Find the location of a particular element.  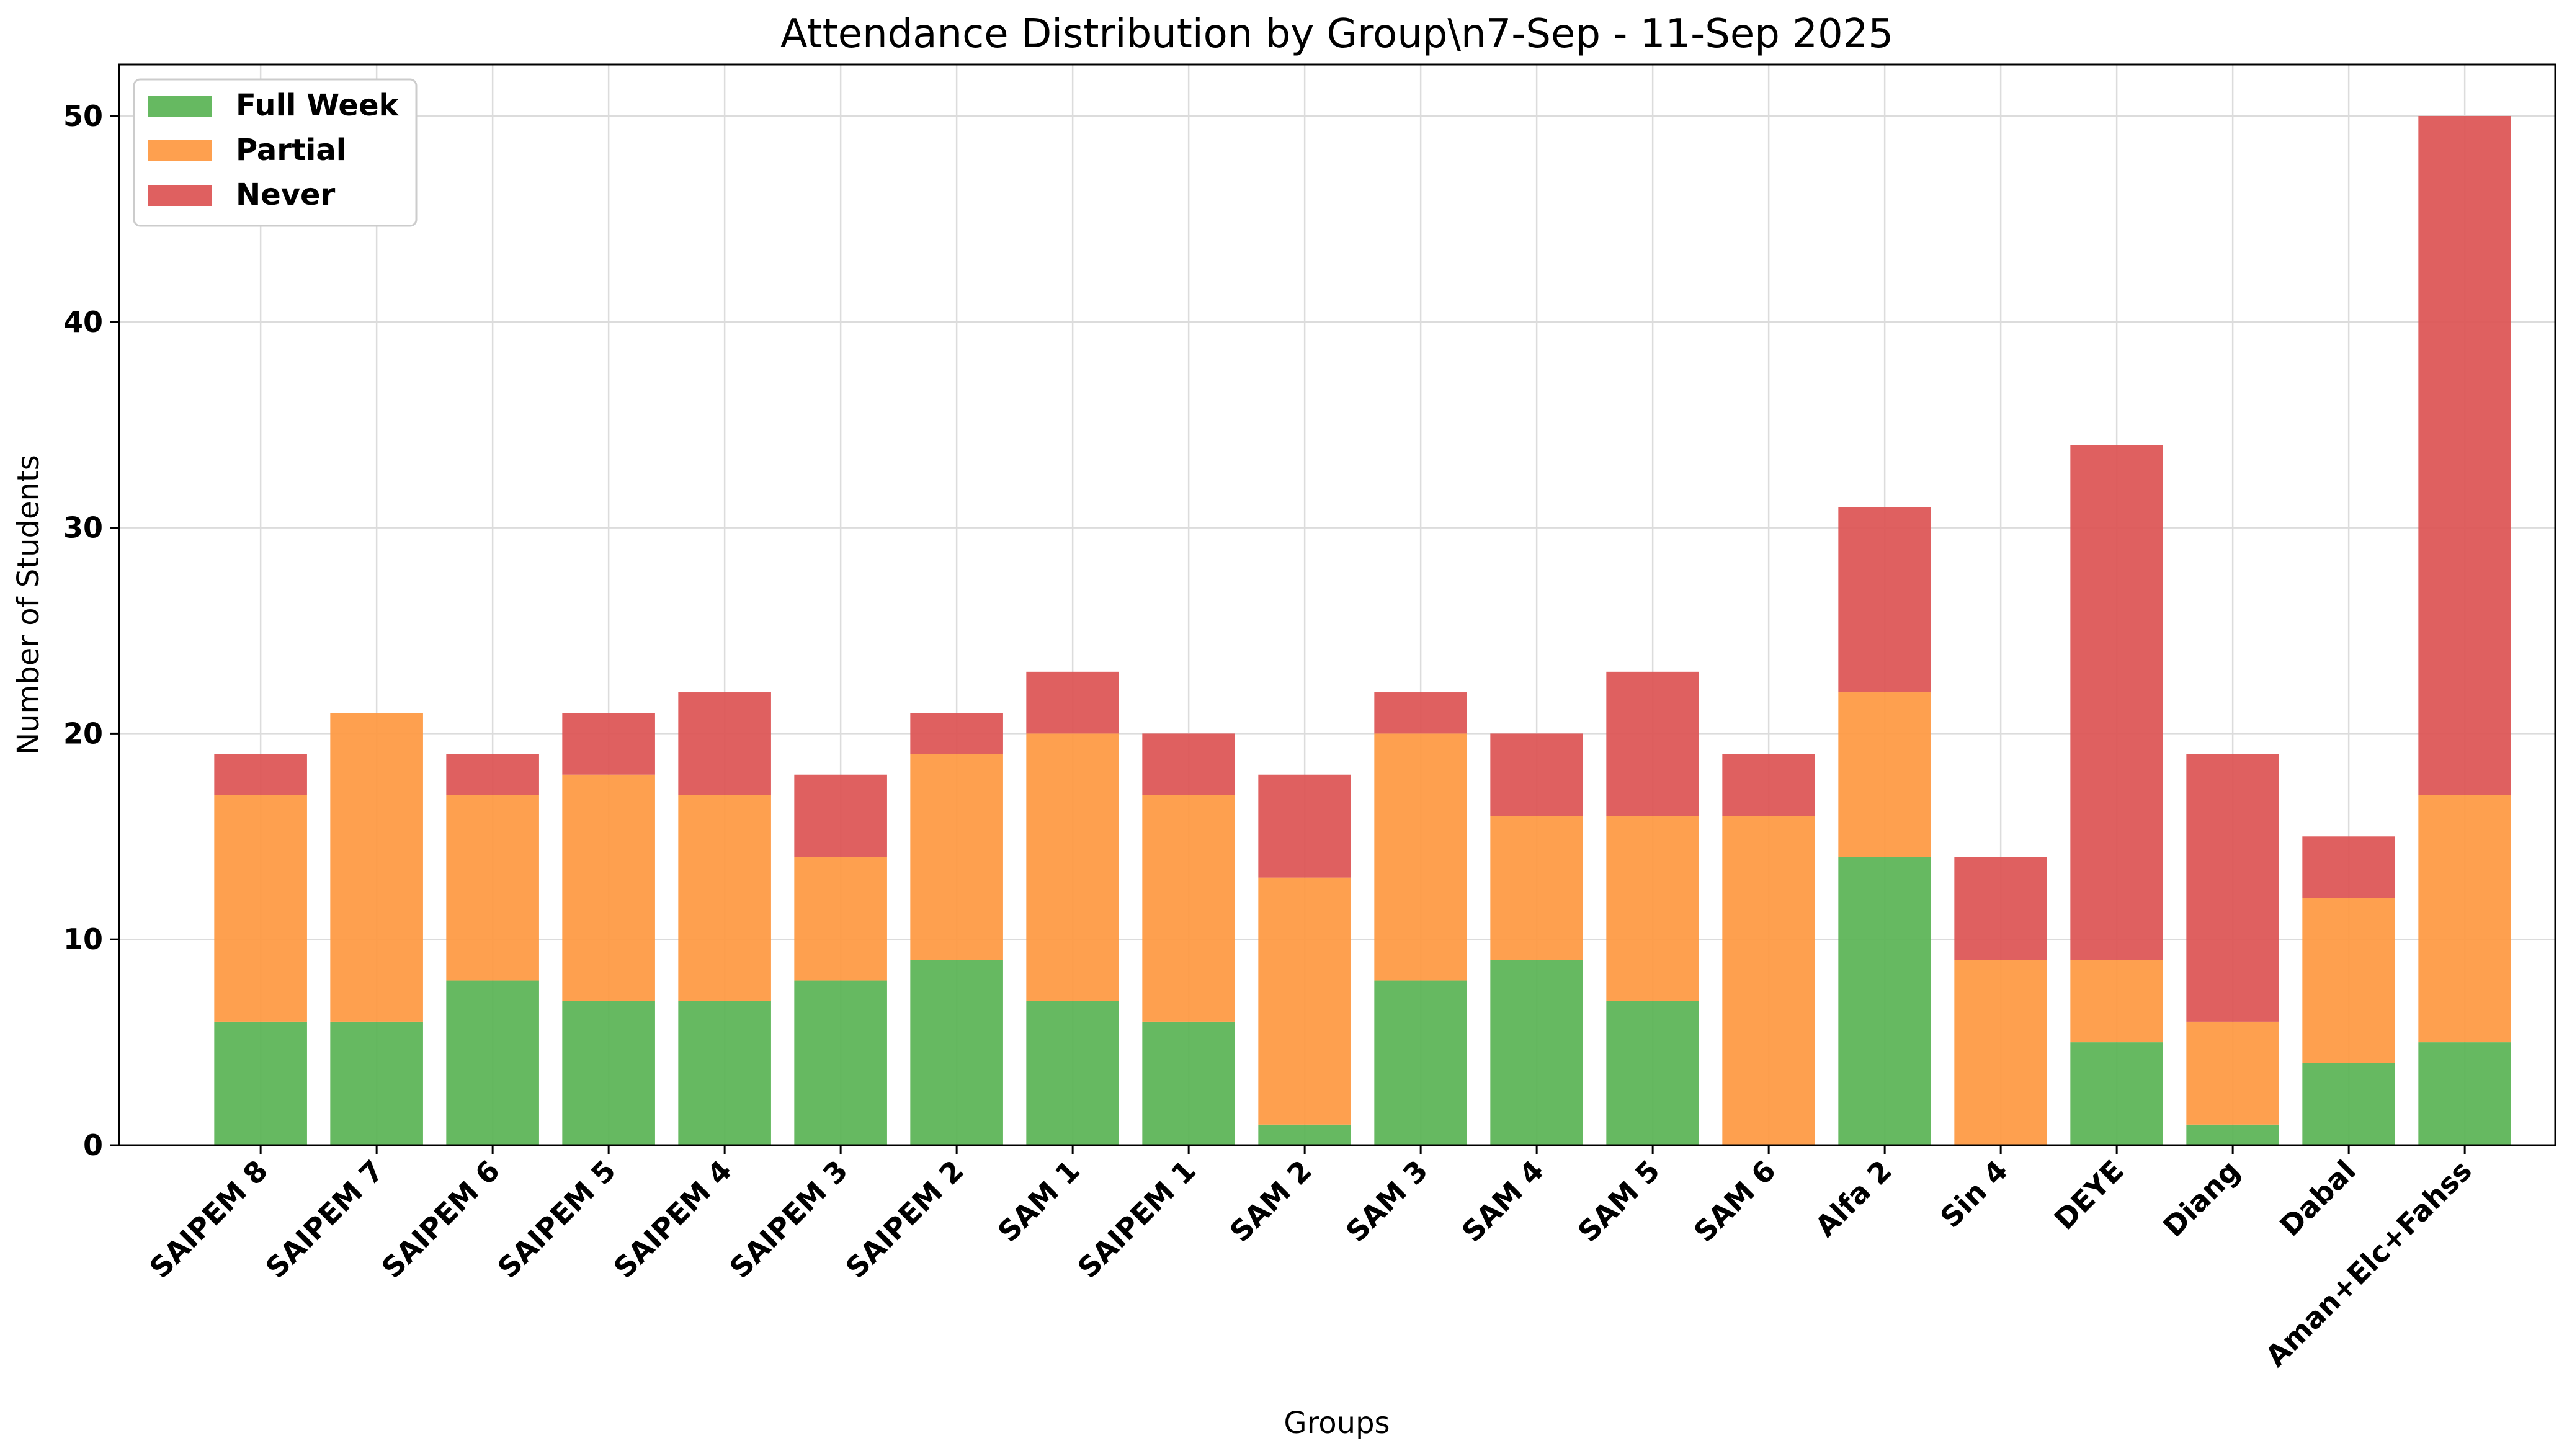

y-tick-label: 20 is located at coordinates (83, 733).